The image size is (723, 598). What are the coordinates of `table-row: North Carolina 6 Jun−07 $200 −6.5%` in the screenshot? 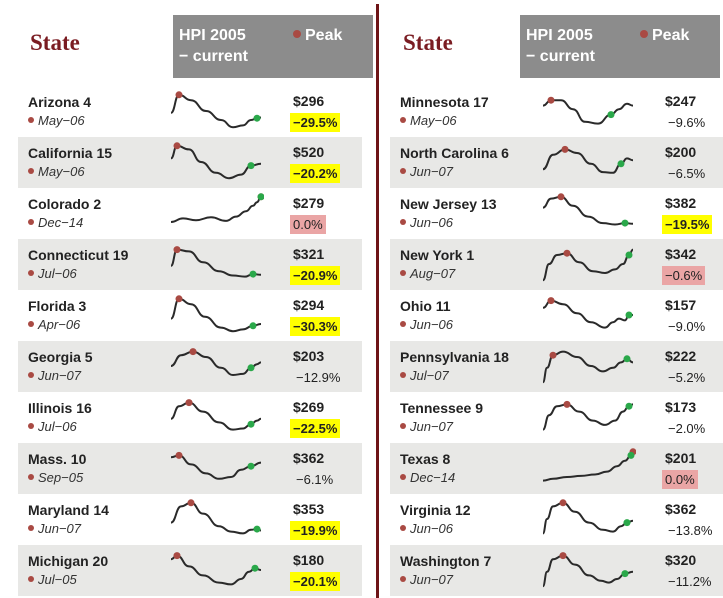 It's located at (556, 162).